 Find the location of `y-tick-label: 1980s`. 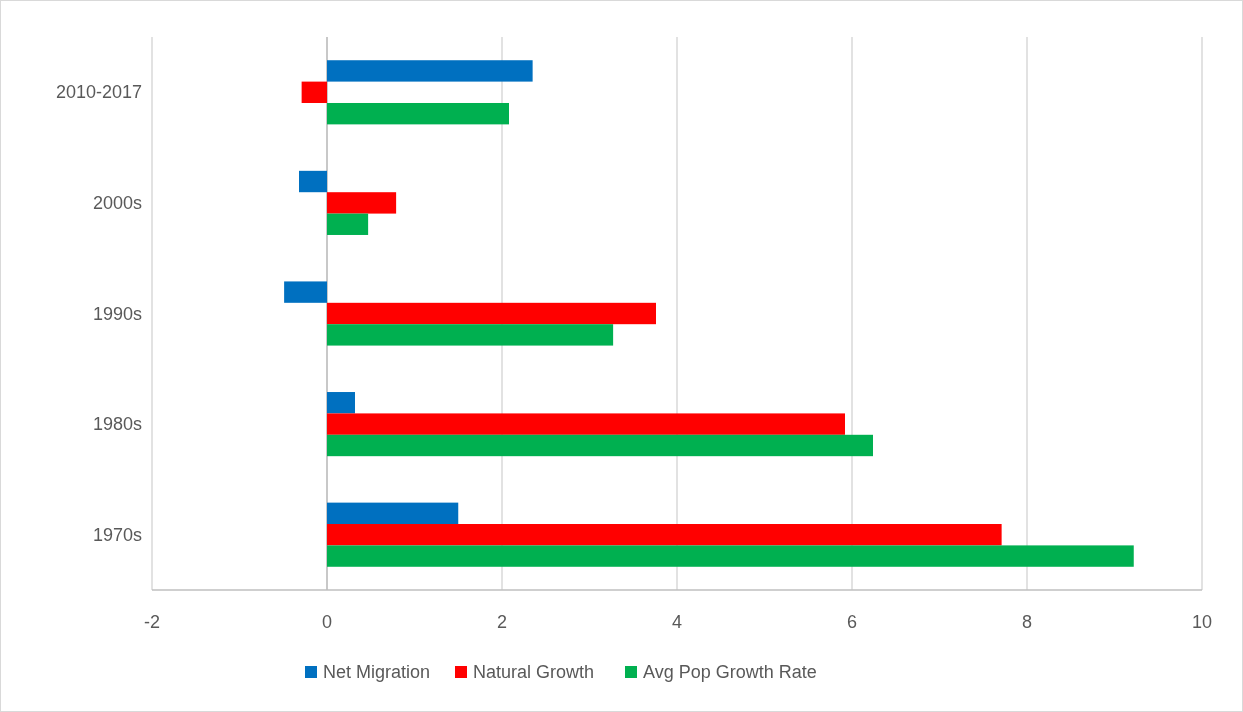

y-tick-label: 1980s is located at coordinates (117, 424).